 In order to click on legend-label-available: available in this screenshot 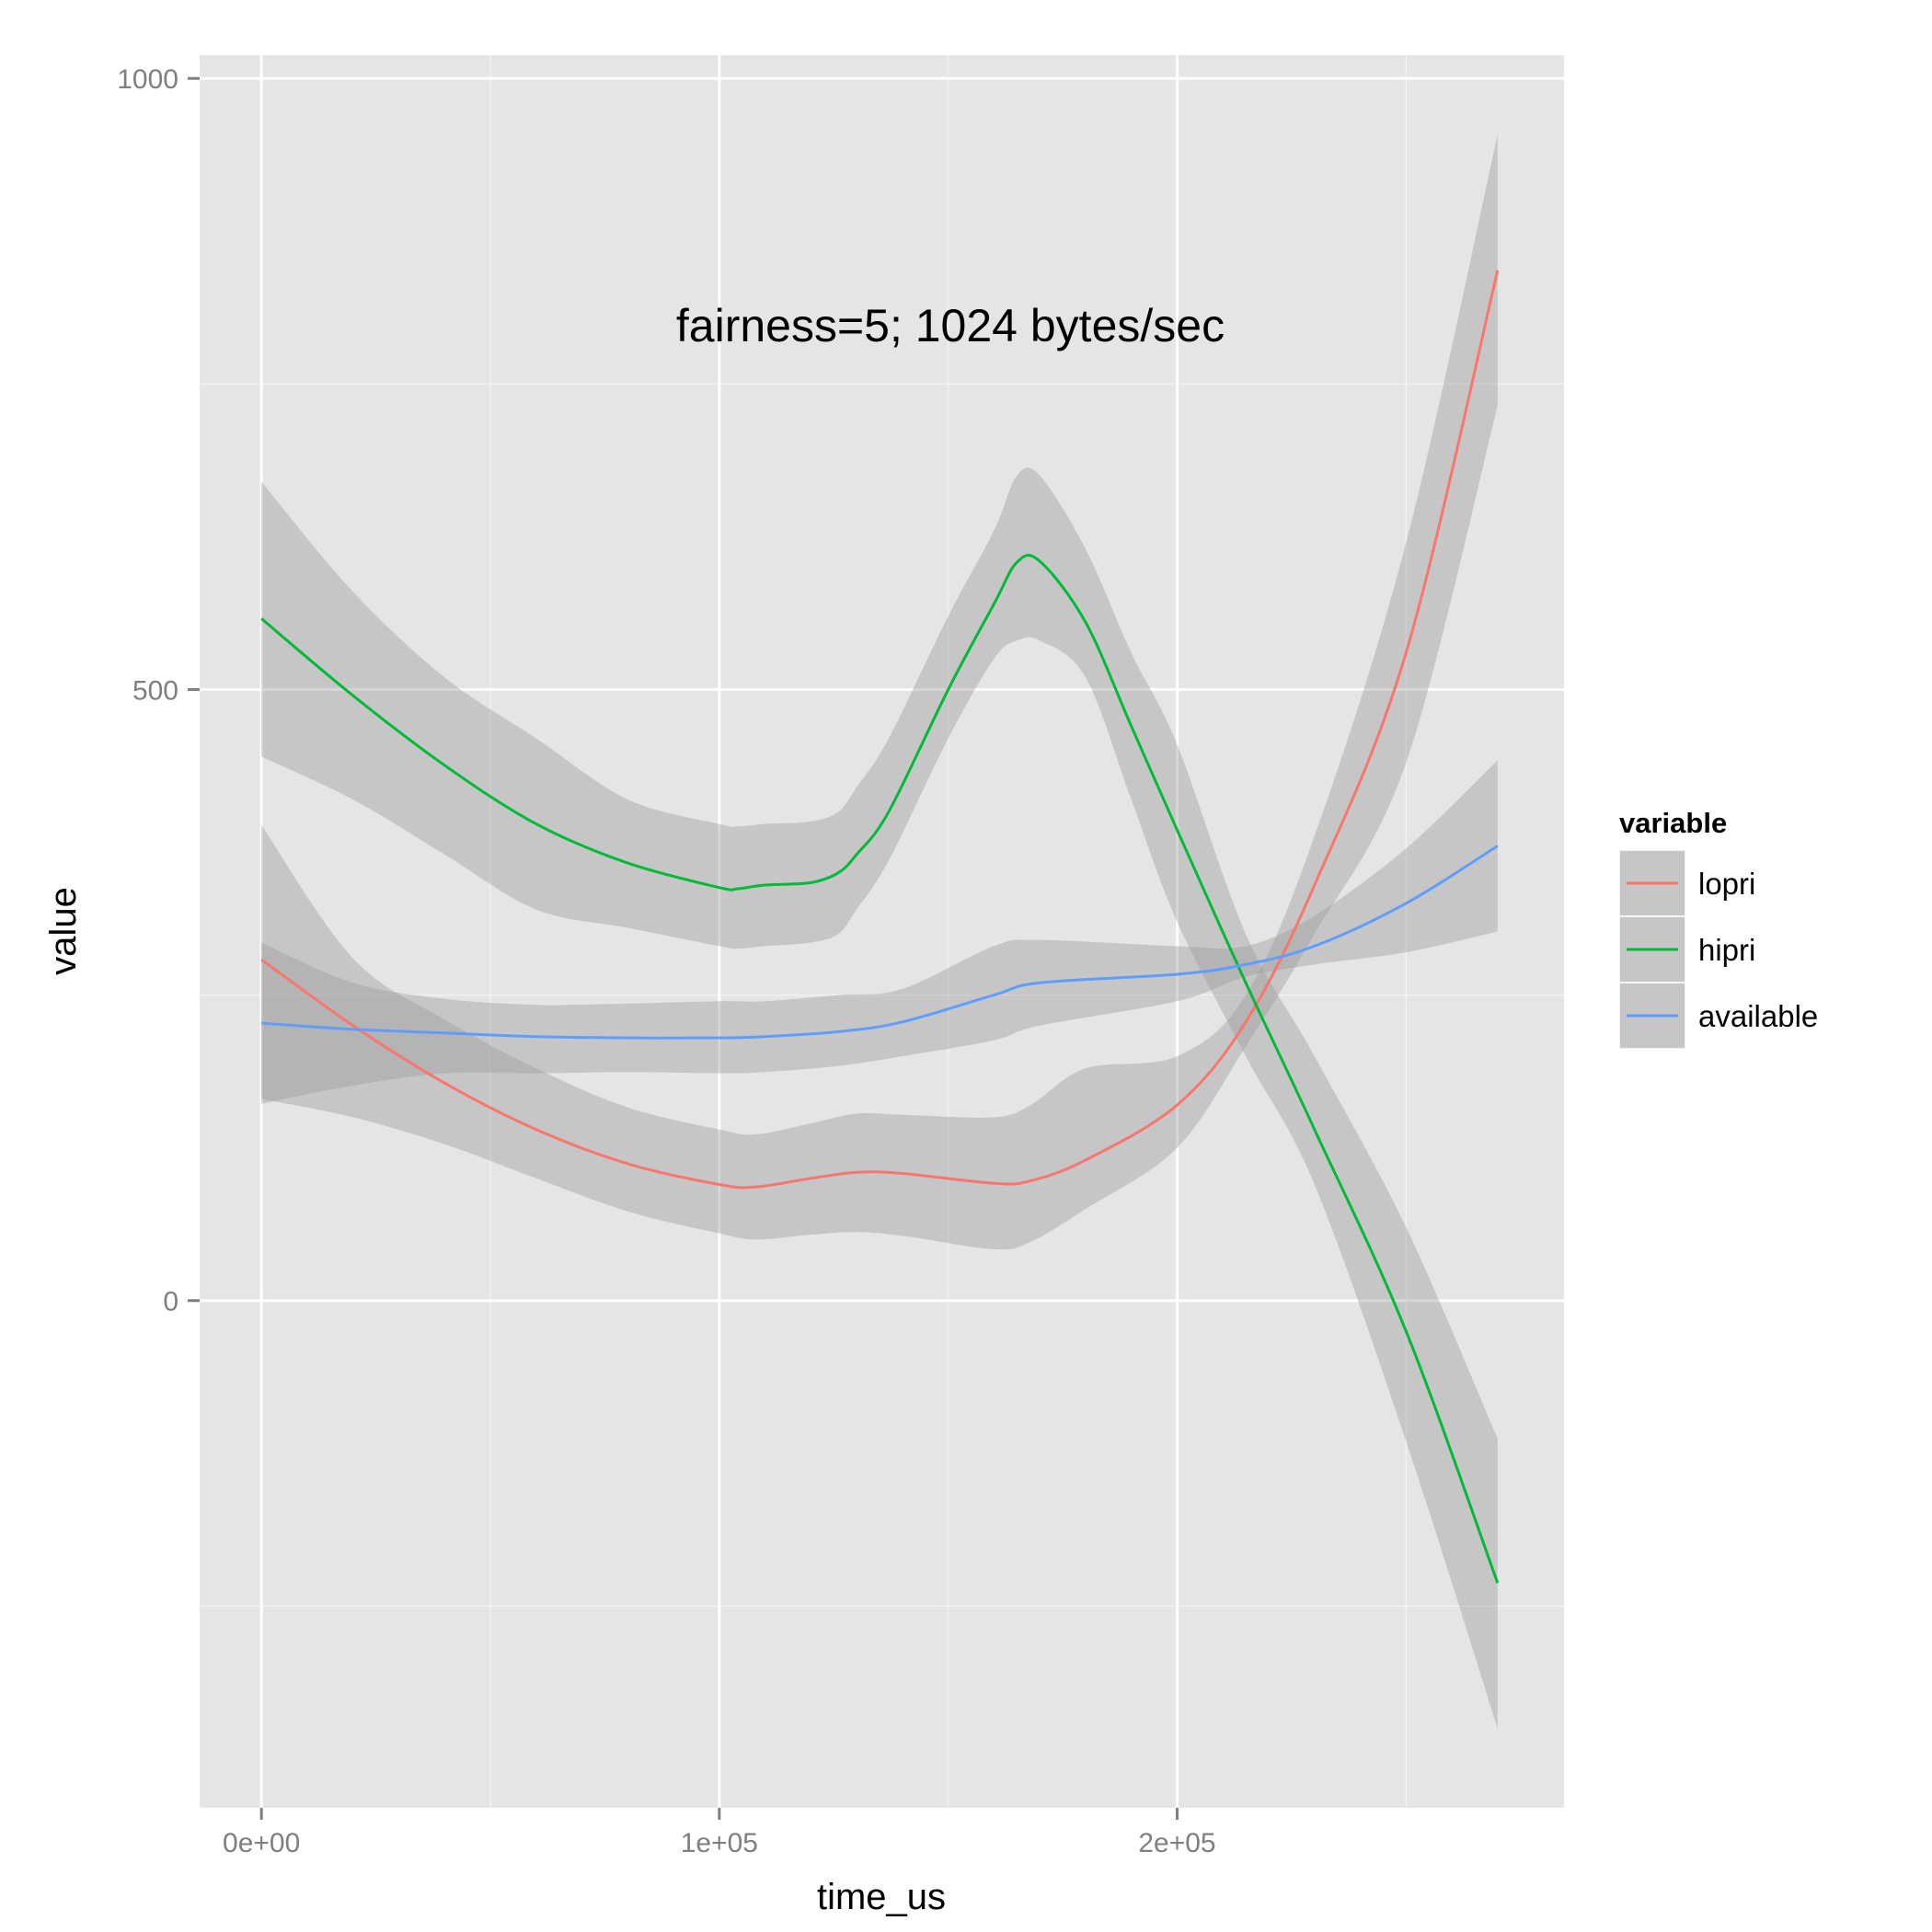, I will do `click(1758, 1016)`.